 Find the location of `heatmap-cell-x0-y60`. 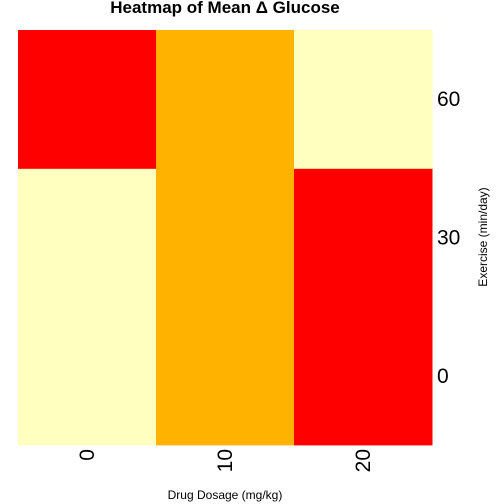

heatmap-cell-x0-y60 is located at coordinates (87, 99).